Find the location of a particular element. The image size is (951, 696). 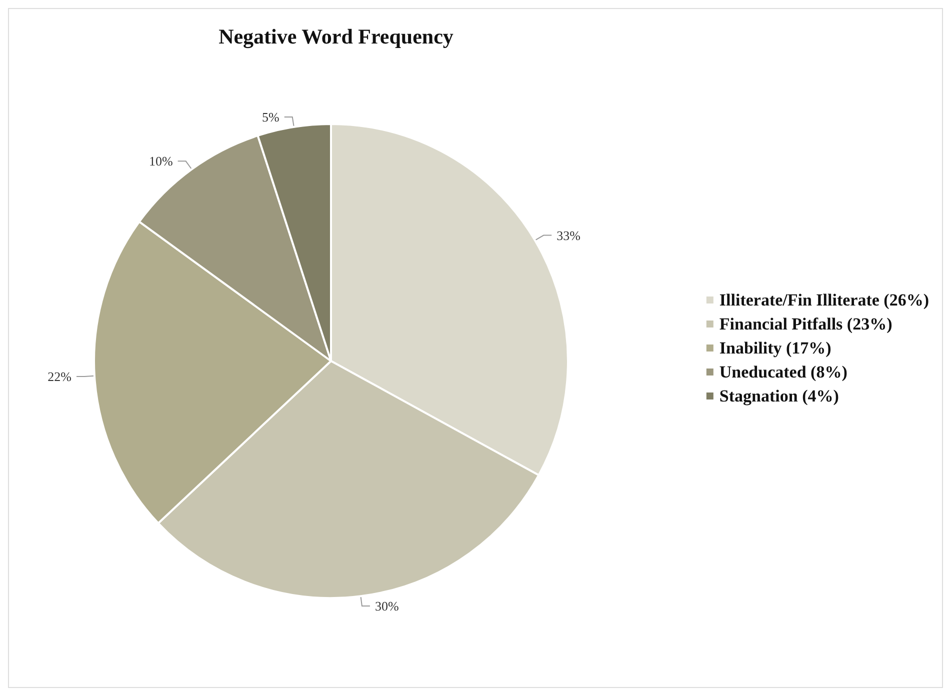

legend-label: Inability (17%) is located at coordinates (775, 348).